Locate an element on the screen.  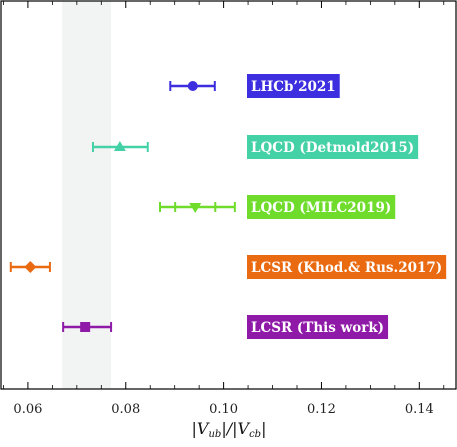
series-4: LCSR (Khod.& Rus.2017) is located at coordinates (228, 267).